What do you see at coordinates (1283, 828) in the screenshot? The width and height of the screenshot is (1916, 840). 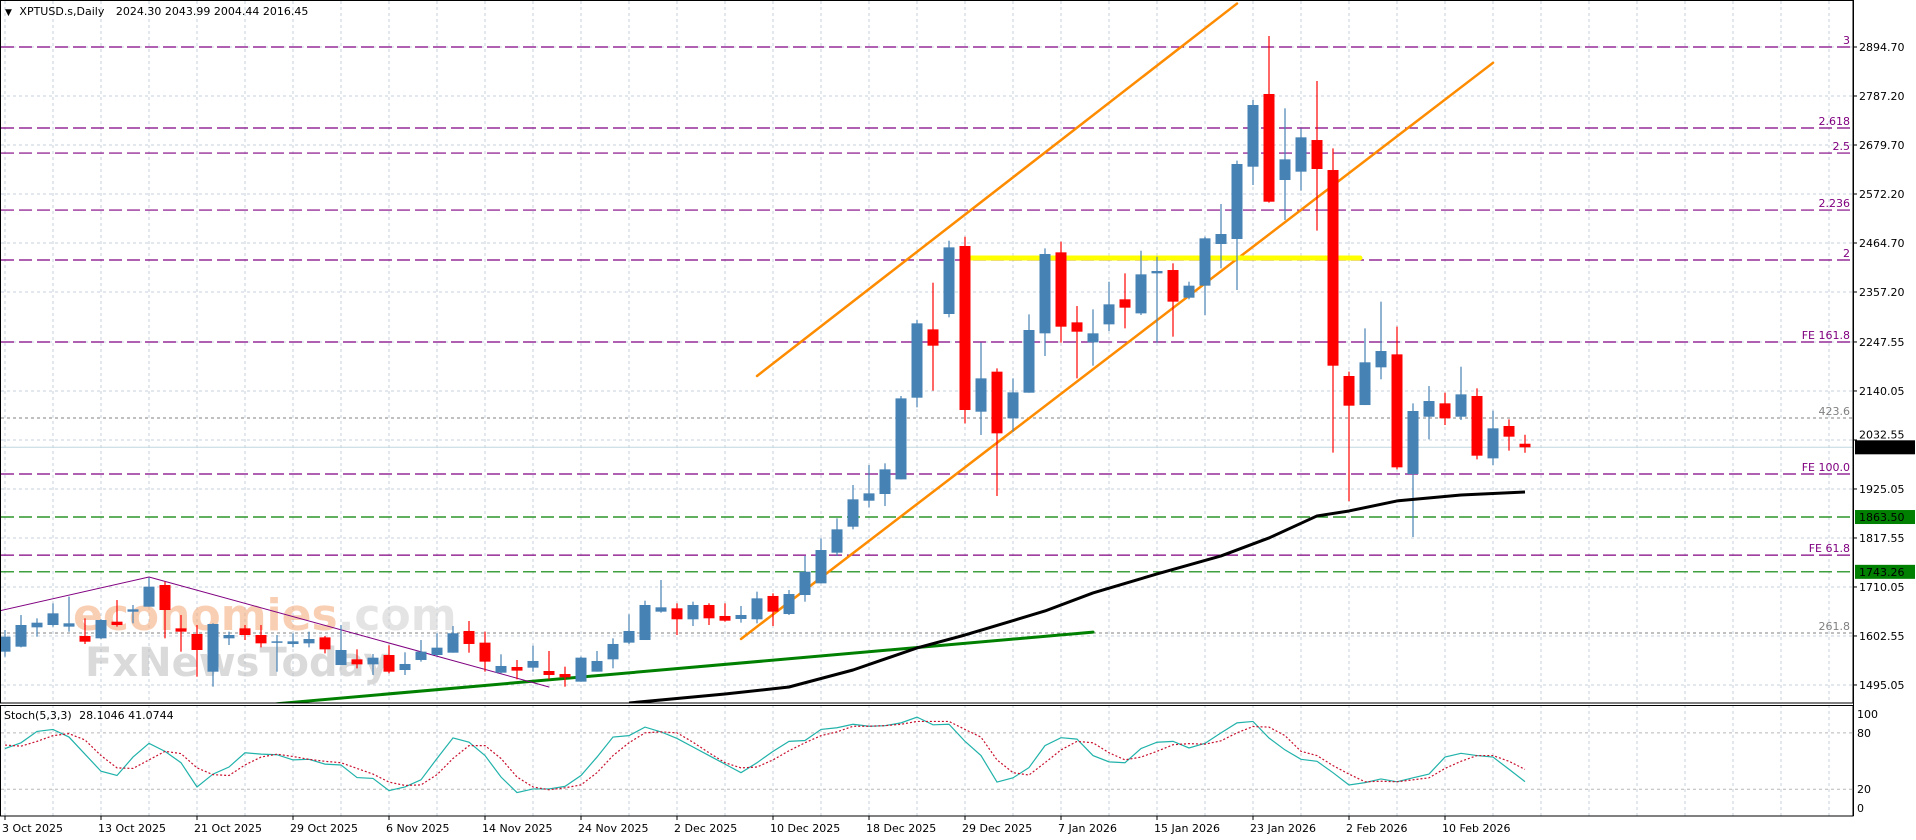 I see `date-axis-label: 23 Jan 2026` at bounding box center [1283, 828].